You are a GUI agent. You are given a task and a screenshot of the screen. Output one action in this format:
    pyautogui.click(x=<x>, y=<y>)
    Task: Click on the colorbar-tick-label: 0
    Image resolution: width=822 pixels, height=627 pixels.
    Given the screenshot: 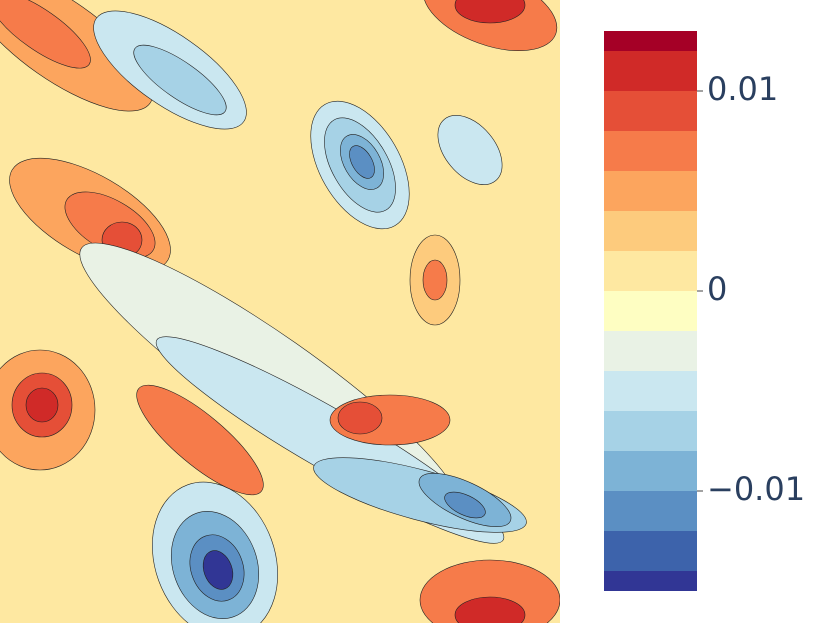 What is the action you would take?
    pyautogui.click(x=717, y=289)
    